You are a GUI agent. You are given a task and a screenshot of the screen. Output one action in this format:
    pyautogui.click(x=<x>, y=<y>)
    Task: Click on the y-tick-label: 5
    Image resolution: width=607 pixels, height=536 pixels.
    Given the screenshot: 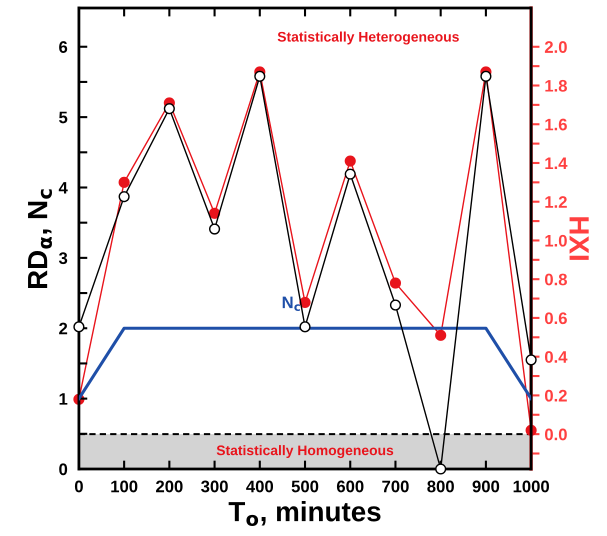 What is the action you would take?
    pyautogui.click(x=63, y=118)
    